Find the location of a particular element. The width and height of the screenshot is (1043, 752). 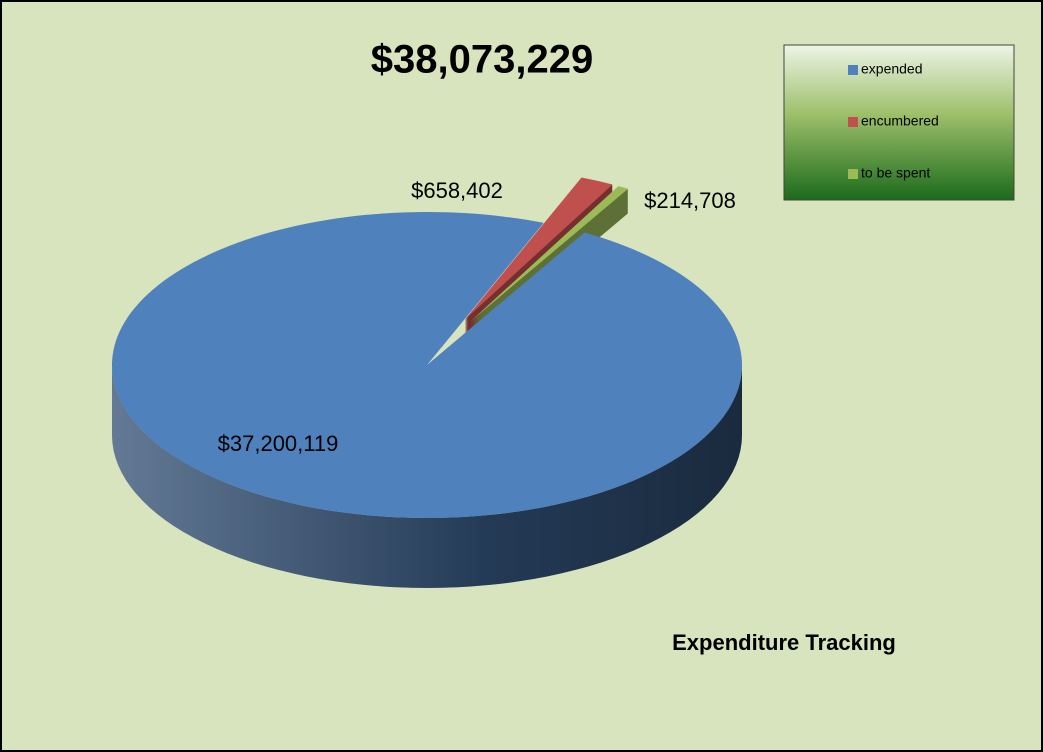

legend-label: encumbered is located at coordinates (900, 121).